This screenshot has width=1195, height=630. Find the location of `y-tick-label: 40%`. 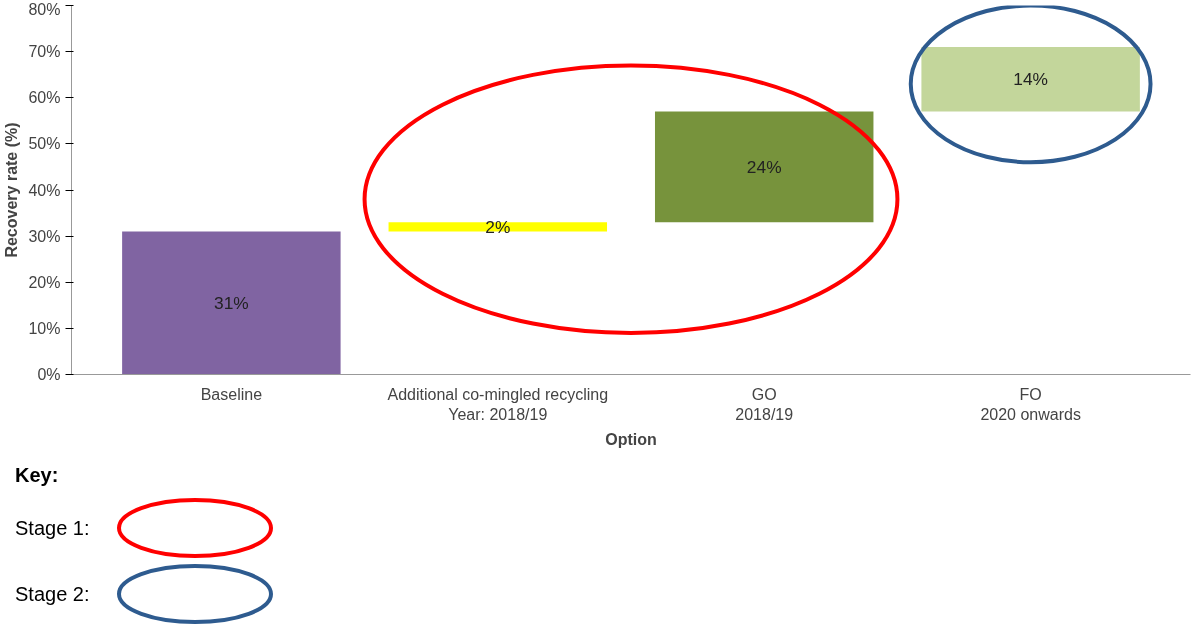

y-tick-label: 40% is located at coordinates (44, 190).